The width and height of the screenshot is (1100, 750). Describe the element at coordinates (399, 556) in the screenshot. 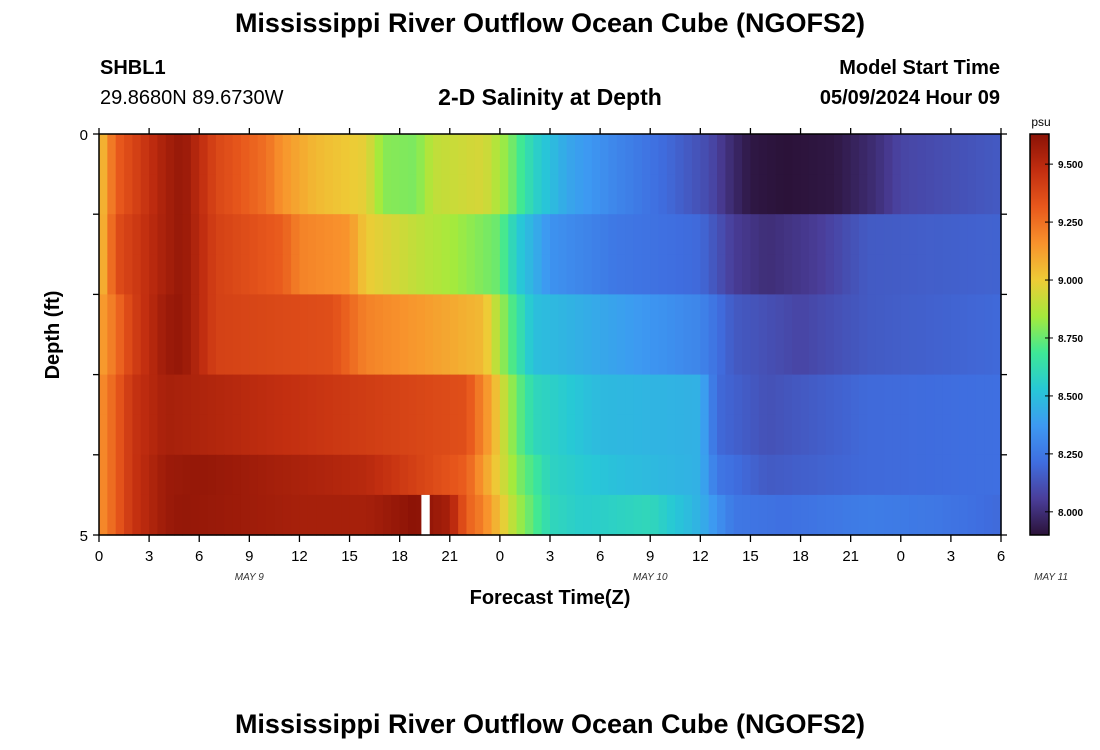

I see `x-tick-label: 18` at that location.